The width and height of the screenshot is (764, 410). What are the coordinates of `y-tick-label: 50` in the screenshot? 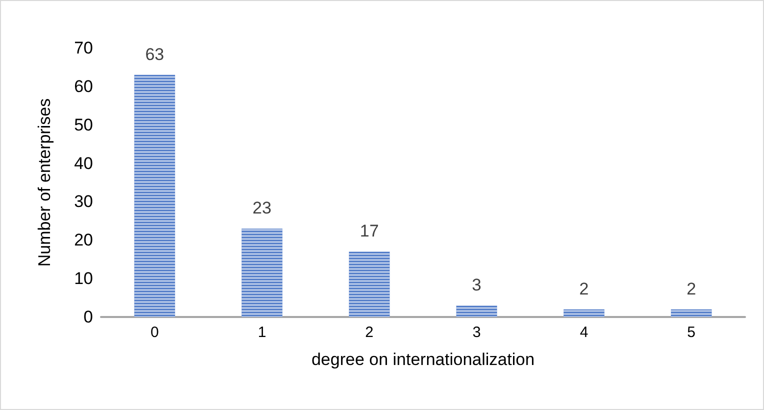 It's located at (83, 124).